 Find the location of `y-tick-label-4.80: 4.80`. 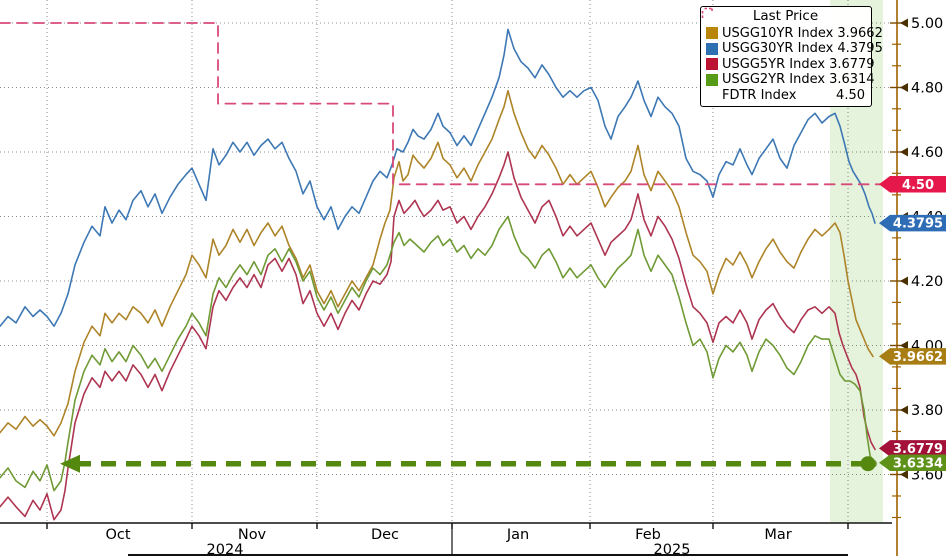

y-tick-label-4.80: 4.80 is located at coordinates (927, 89).